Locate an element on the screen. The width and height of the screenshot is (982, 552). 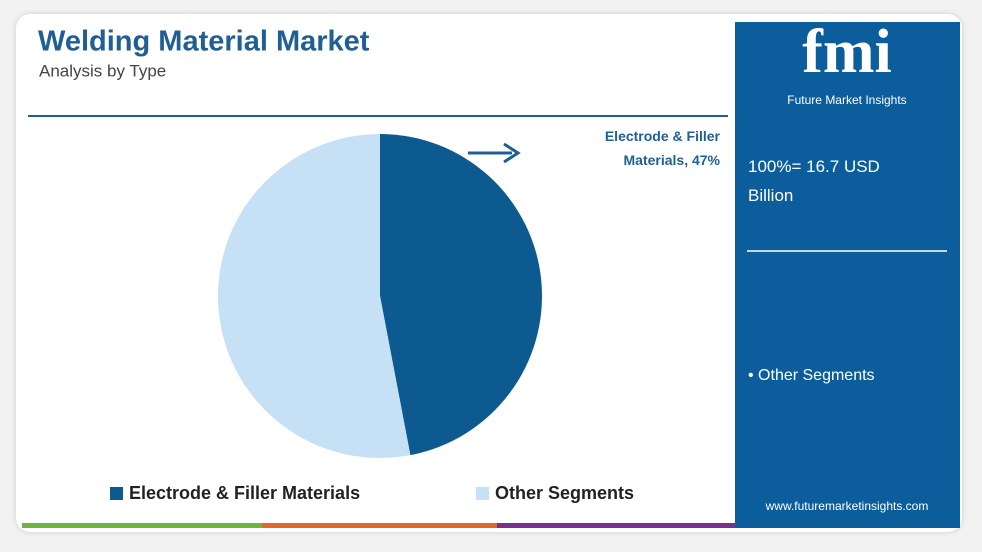
chart-title: Welding Material Market is located at coordinates (204, 42).